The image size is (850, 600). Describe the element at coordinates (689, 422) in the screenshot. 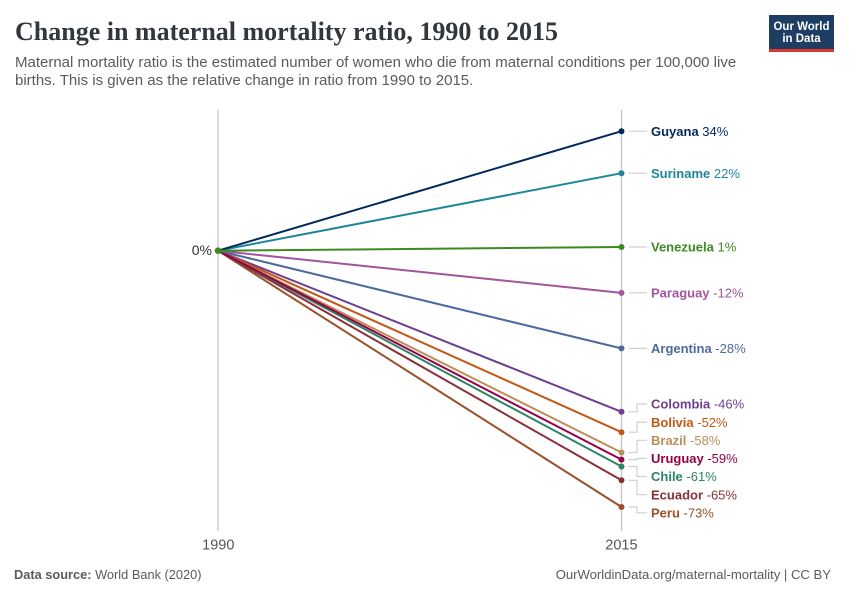

I see `svg-text: Bolivia -52%` at that location.